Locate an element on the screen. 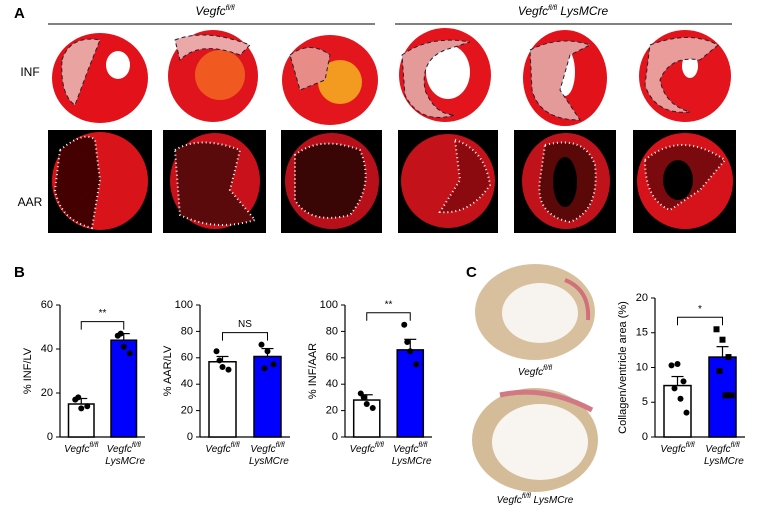 The image size is (764, 513). significance-label: NS is located at coordinates (245, 324).